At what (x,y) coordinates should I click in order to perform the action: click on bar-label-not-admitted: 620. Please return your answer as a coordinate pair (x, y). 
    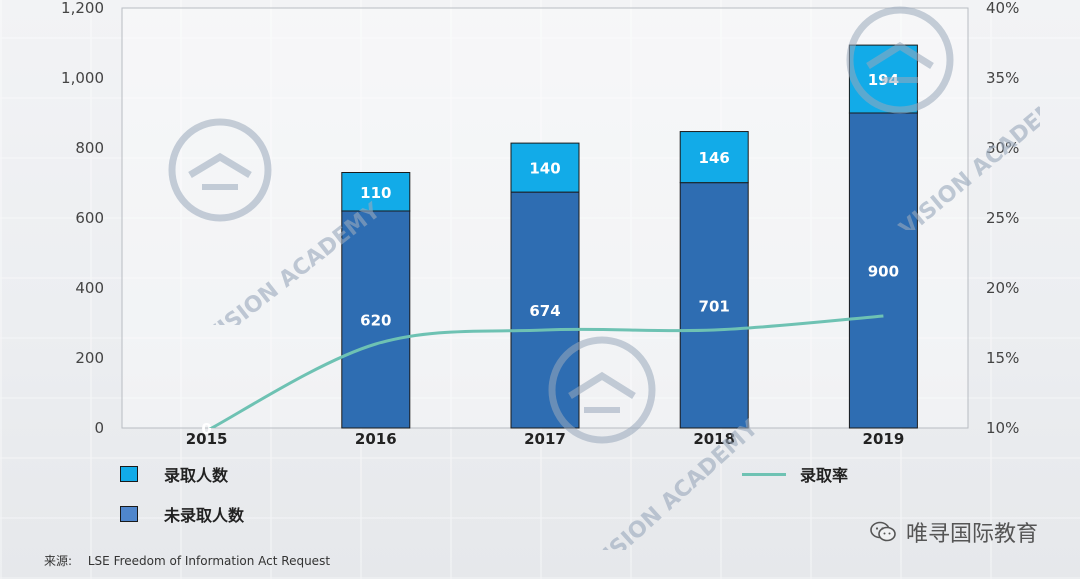
    Looking at the image, I should click on (375, 321).